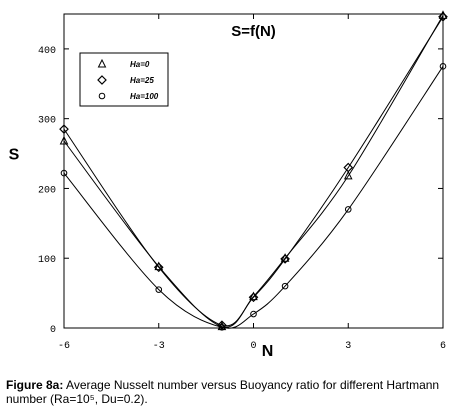 This screenshot has width=458, height=411. I want to click on x-tick-label: -6, so click(64, 346).